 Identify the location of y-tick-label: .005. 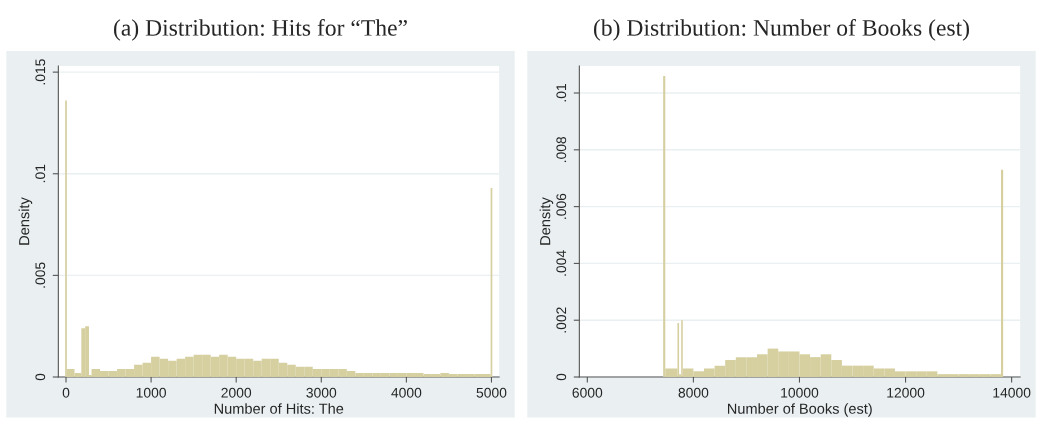
(40, 275).